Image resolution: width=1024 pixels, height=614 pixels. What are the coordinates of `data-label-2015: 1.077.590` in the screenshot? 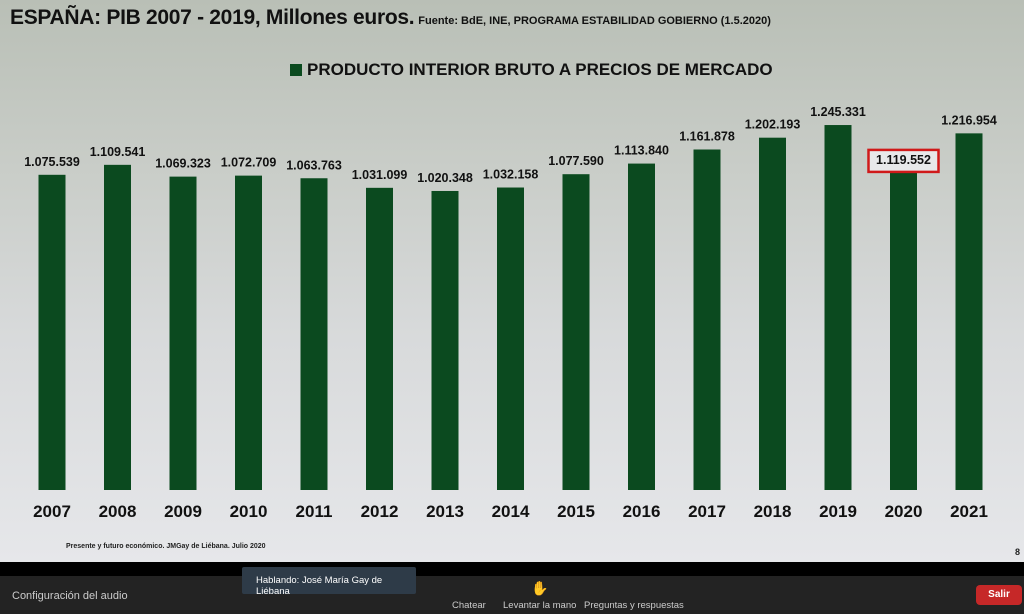 It's located at (576, 161).